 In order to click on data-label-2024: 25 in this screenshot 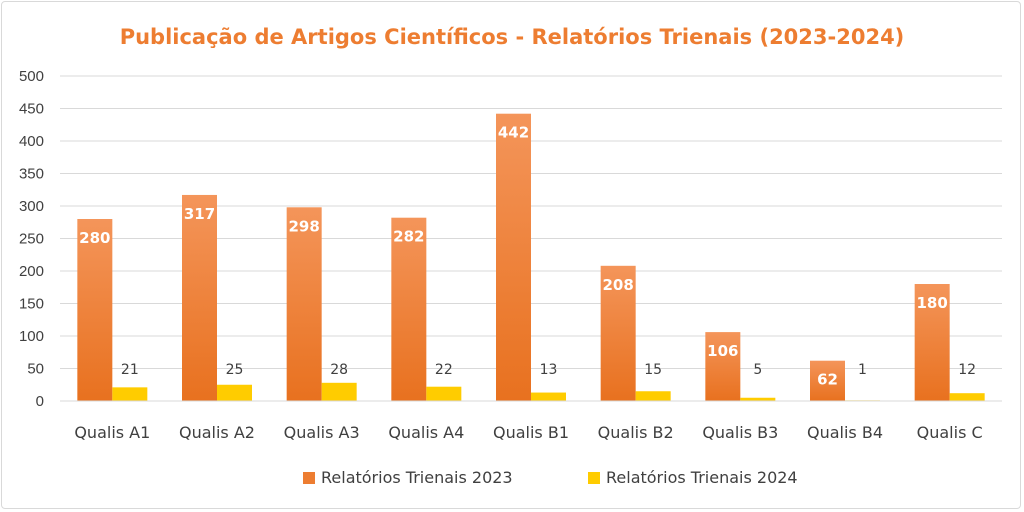, I will do `click(235, 370)`.